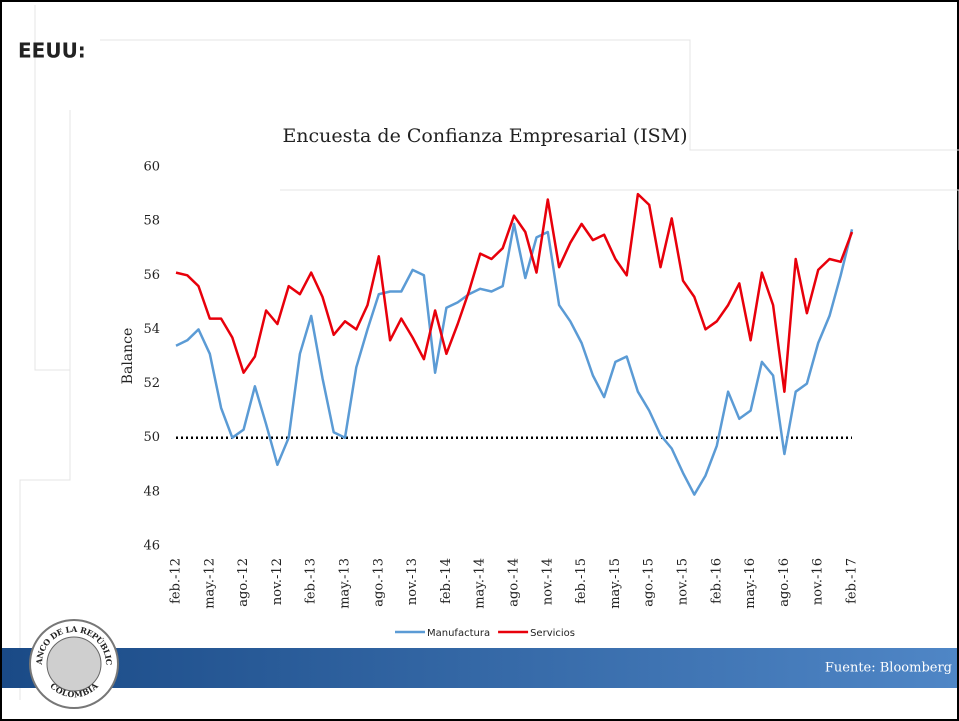 The height and width of the screenshot is (721, 959). Describe the element at coordinates (446, 581) in the screenshot. I see `x-tick-label: feb.-14` at that location.